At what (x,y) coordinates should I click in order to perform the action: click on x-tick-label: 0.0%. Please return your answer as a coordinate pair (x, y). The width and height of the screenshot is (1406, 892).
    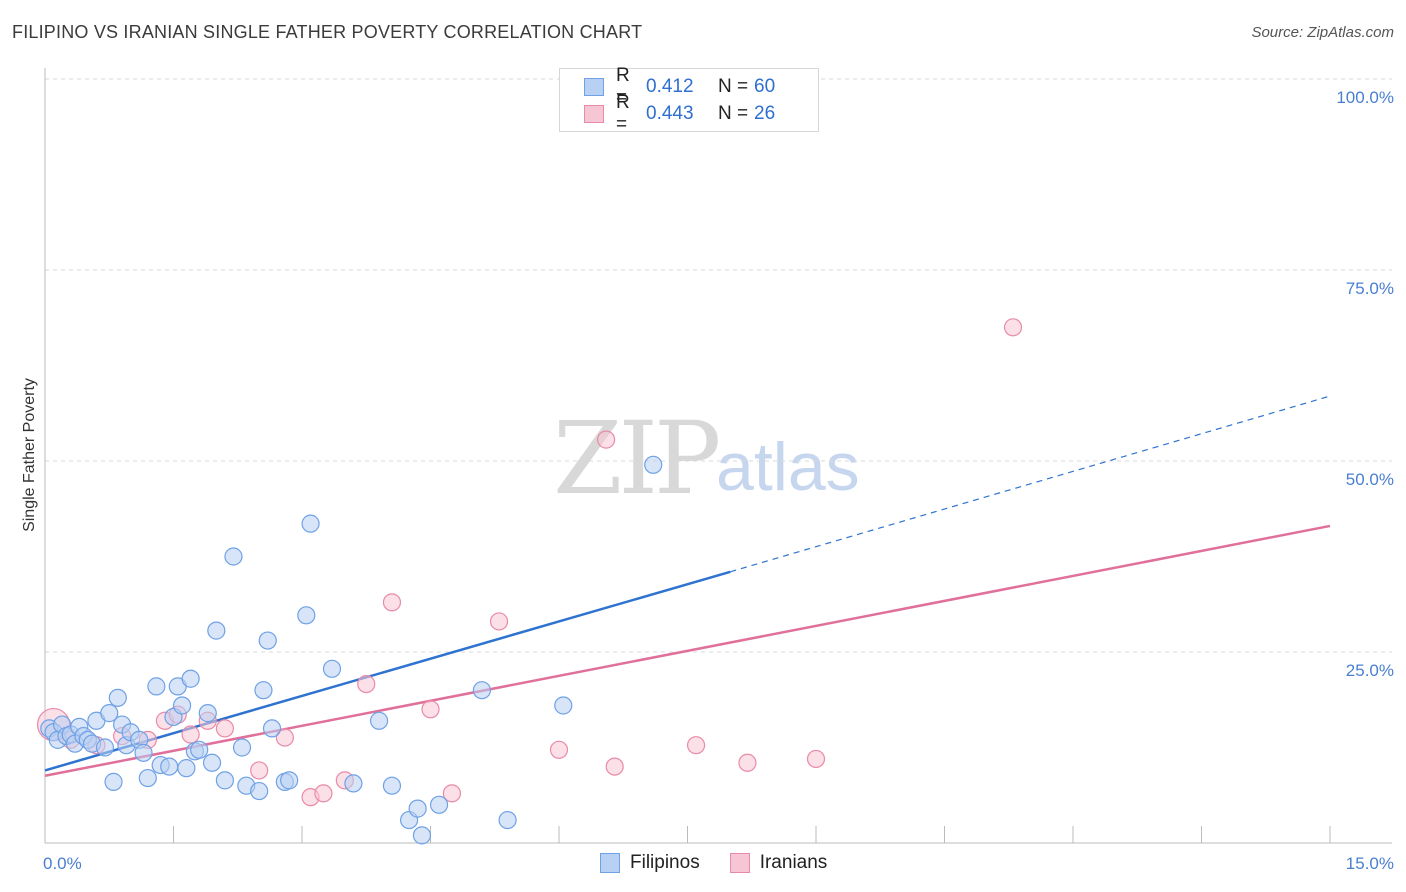
    Looking at the image, I should click on (62, 863).